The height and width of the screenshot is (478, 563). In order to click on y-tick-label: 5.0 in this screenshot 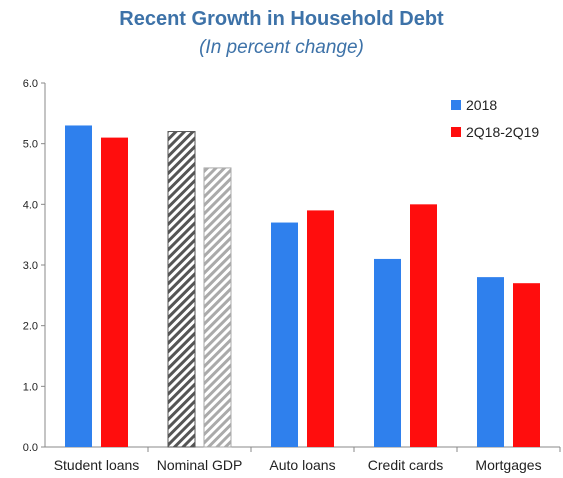, I will do `click(30, 145)`.